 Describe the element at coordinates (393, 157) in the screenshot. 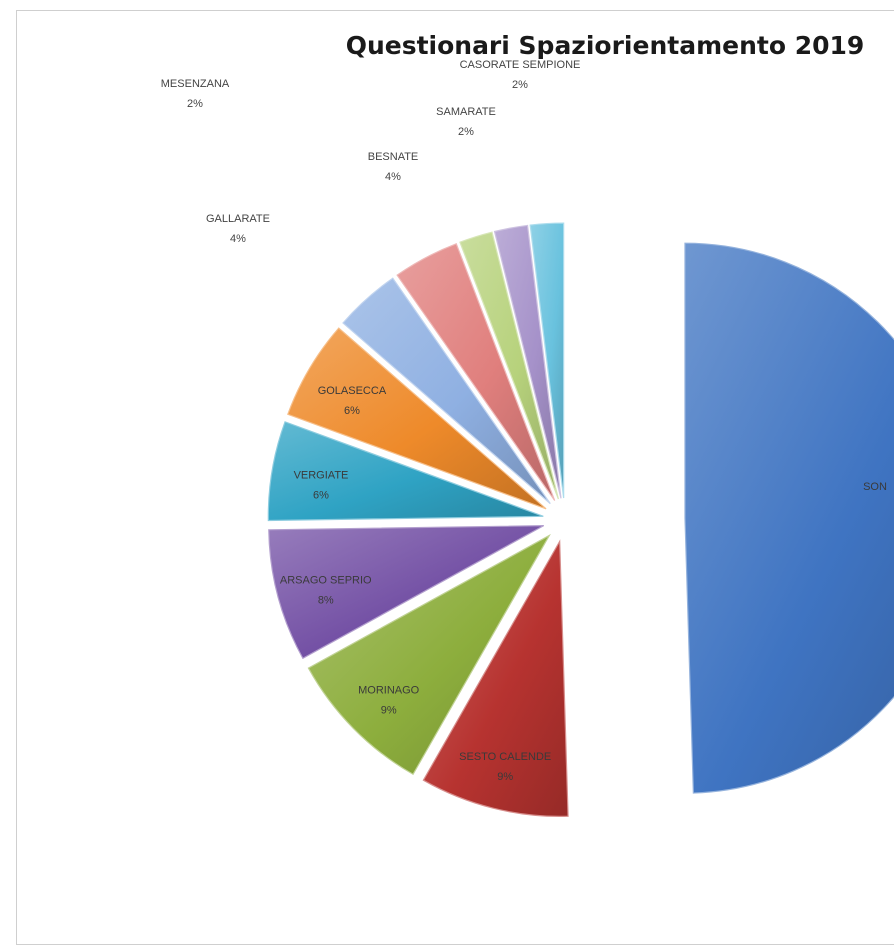

I see `slice-label-besnate: BESNATE` at that location.